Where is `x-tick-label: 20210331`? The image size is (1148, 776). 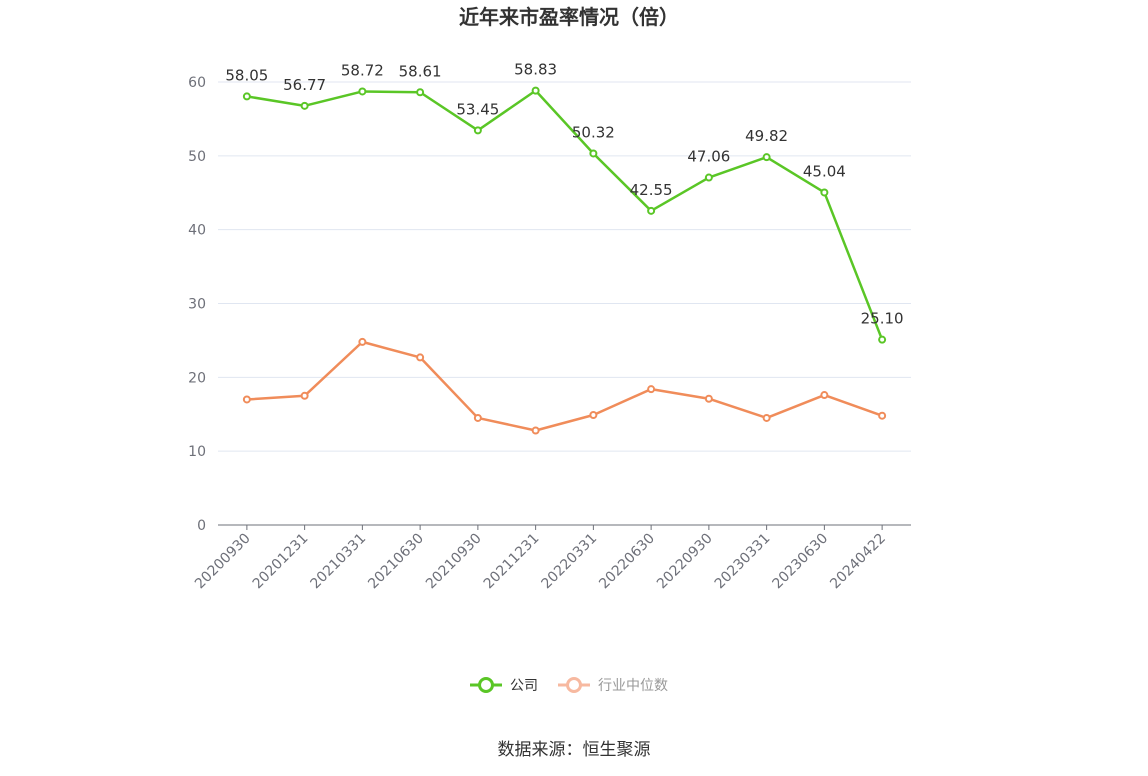
x-tick-label: 20210331 is located at coordinates (338, 562).